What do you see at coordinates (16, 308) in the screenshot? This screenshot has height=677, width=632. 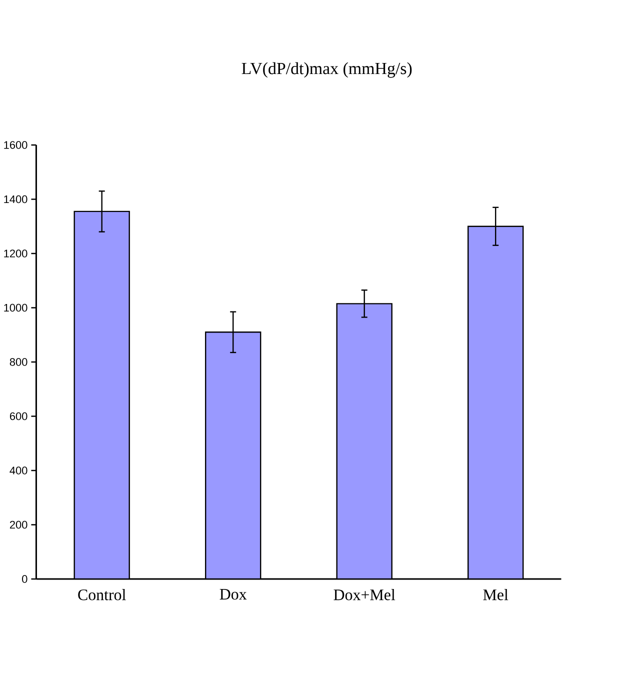 I see `y-tick-label: 1000` at bounding box center [16, 308].